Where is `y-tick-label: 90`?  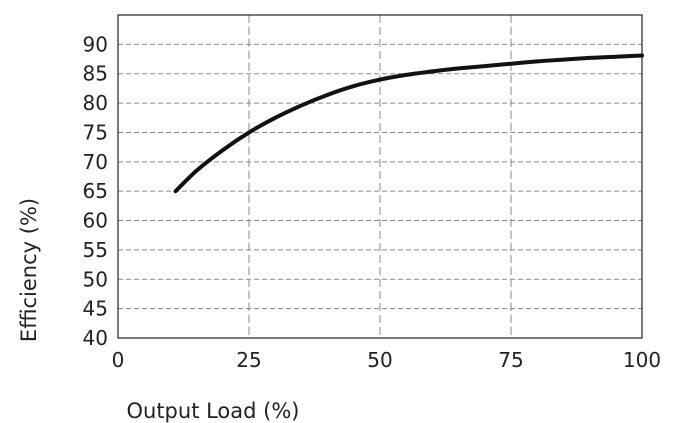 y-tick-label: 90 is located at coordinates (95, 44).